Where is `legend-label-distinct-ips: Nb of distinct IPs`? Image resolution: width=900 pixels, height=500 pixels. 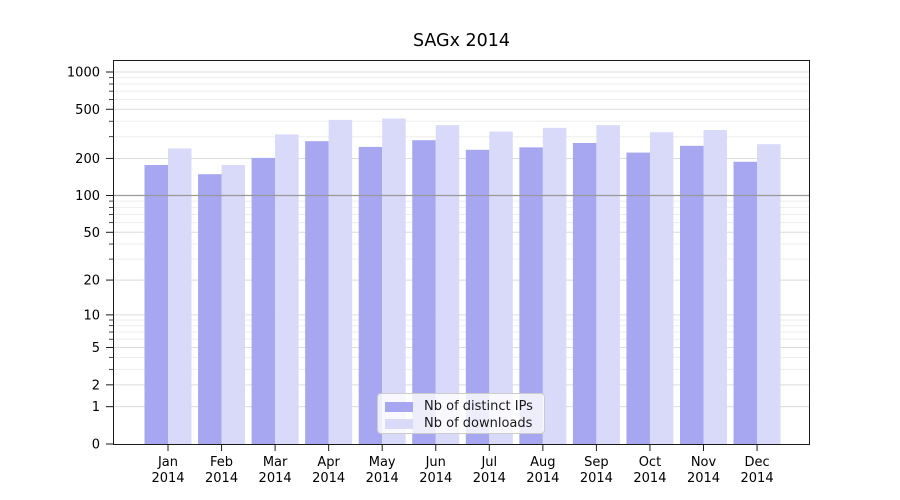
legend-label-distinct-ips: Nb of distinct IPs is located at coordinates (478, 406).